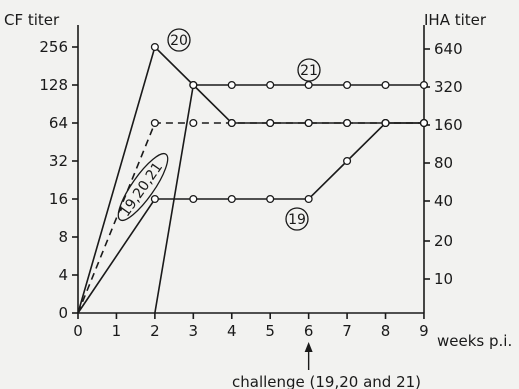  I want to click on x-tick-label: 2, so click(155, 331).